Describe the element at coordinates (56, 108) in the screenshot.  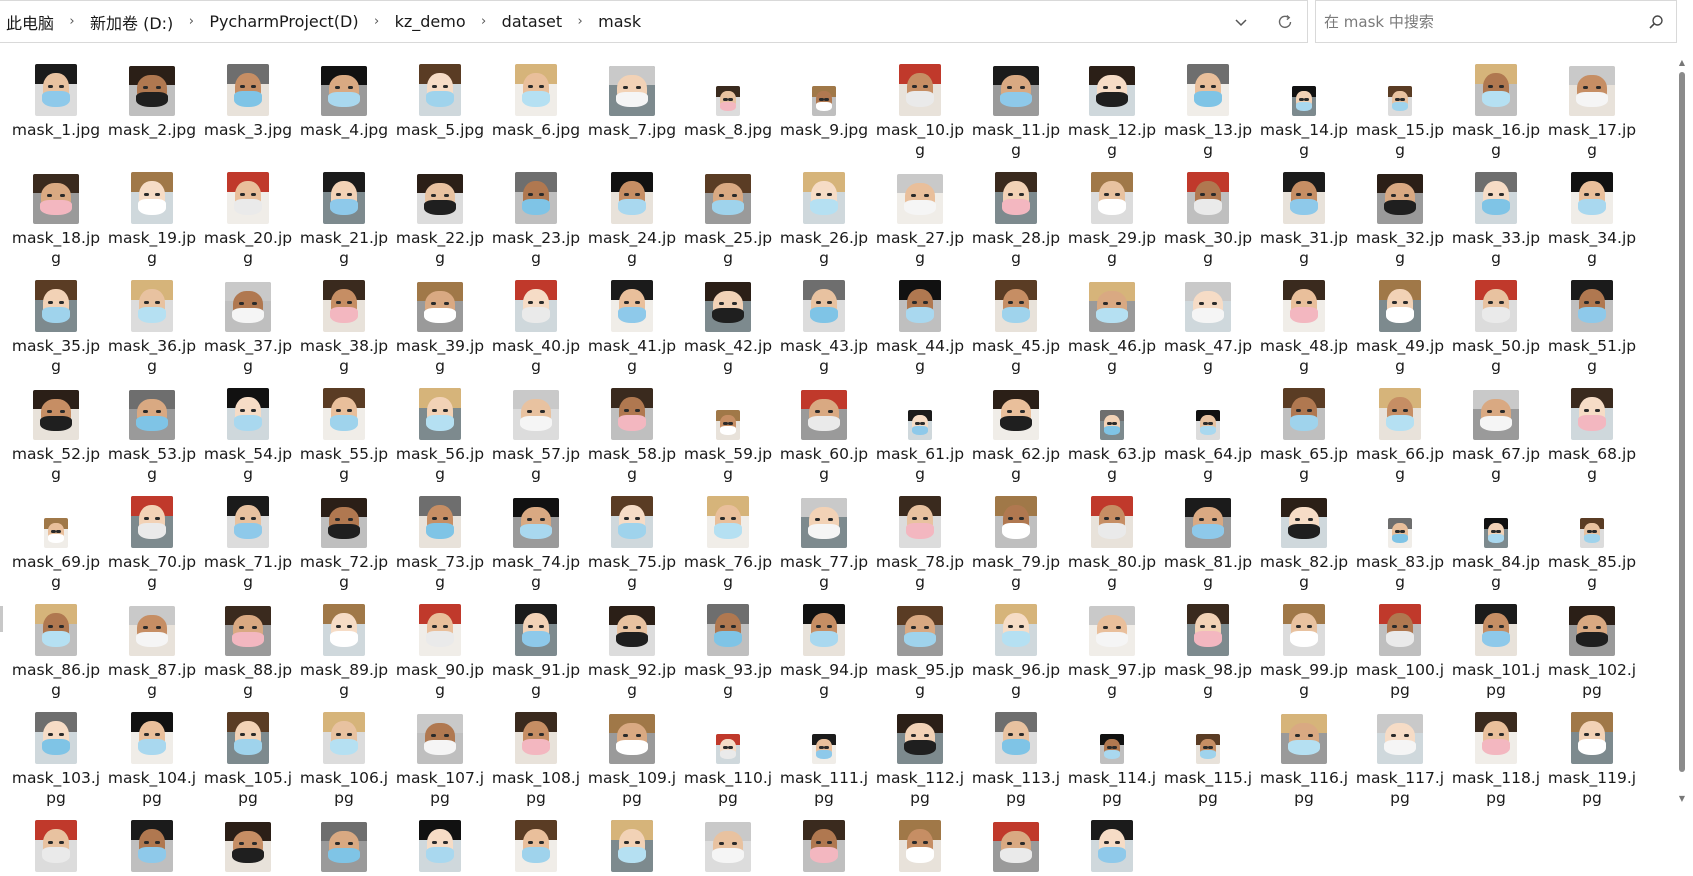
I see `file-item: mask_1.jpg` at that location.